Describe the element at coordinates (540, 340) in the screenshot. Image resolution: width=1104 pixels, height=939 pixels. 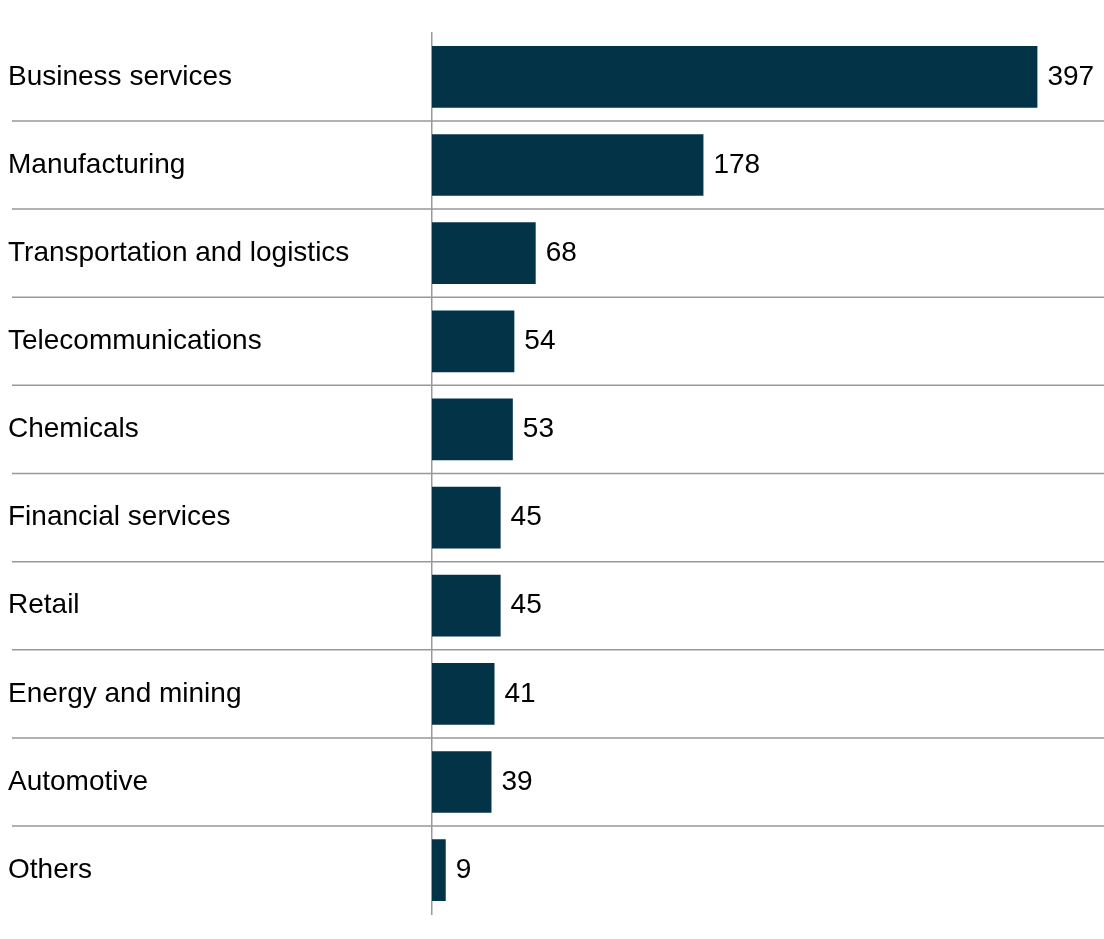
I see `data-label: 54` at that location.